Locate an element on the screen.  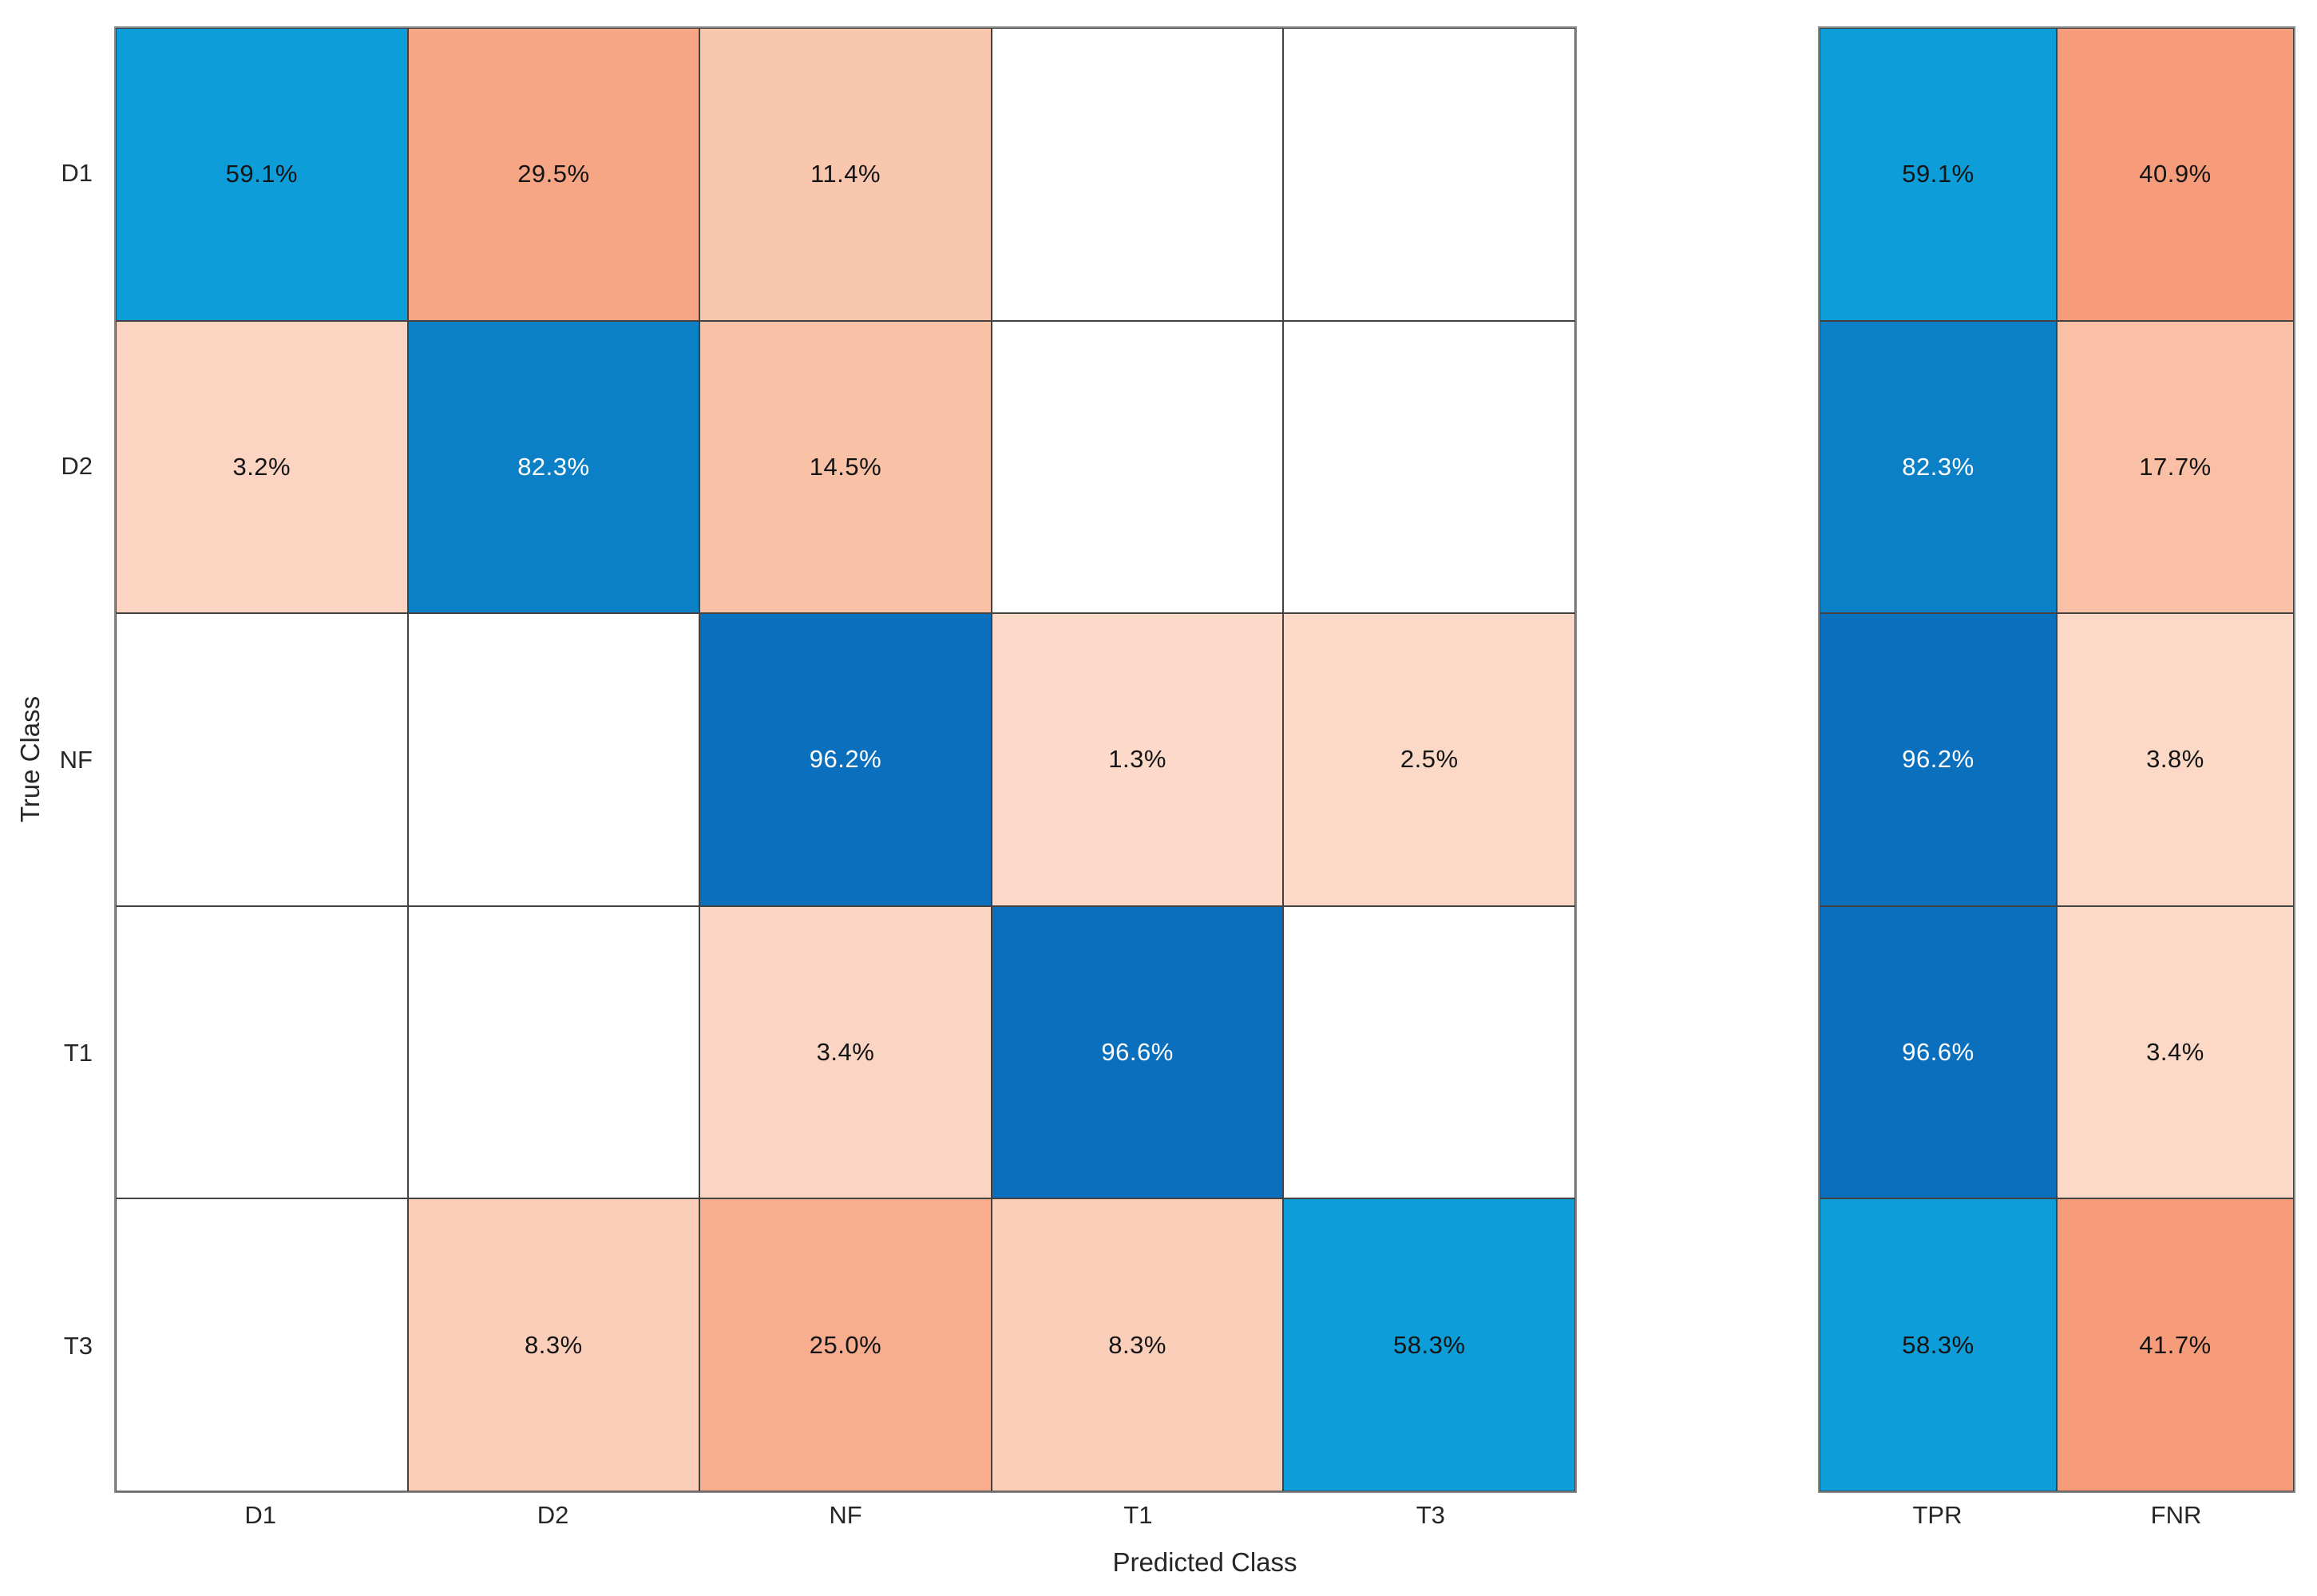
x-axis-tick-labels: D1 D2 NF T1 T3 is located at coordinates (846, 1519).